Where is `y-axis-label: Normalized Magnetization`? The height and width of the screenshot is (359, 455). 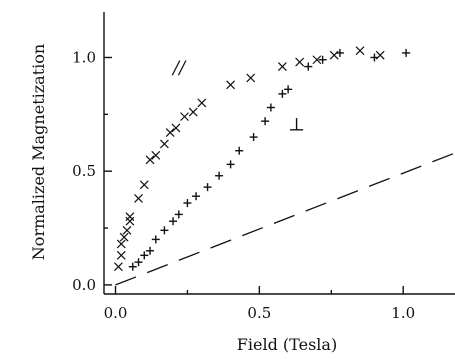 y-axis-label: Normalized Magnetization is located at coordinates (38, 152).